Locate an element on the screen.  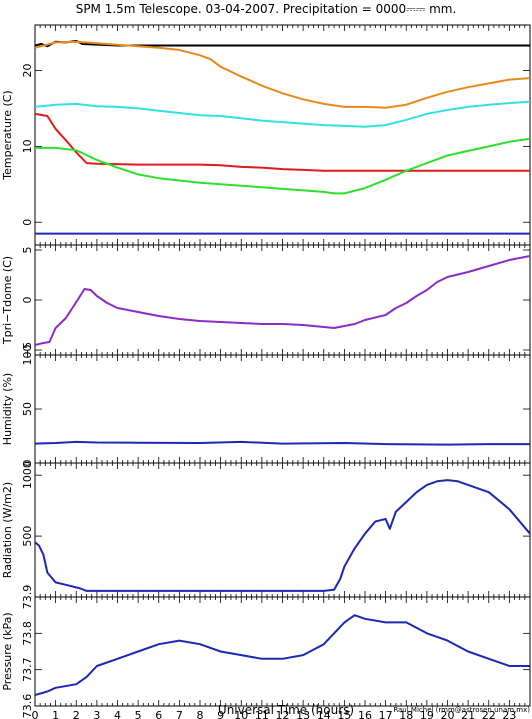
x-tick-label: 15 is located at coordinates (344, 714).